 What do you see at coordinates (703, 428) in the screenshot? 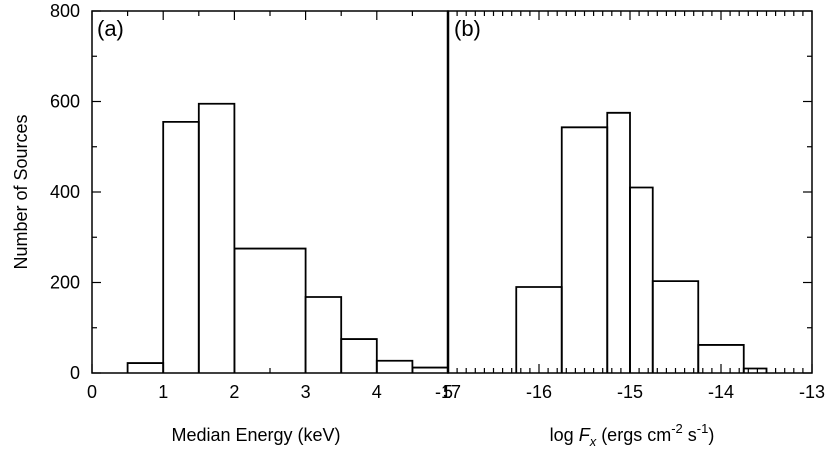
I see `x-axis-b-sup2: -1` at bounding box center [703, 428].